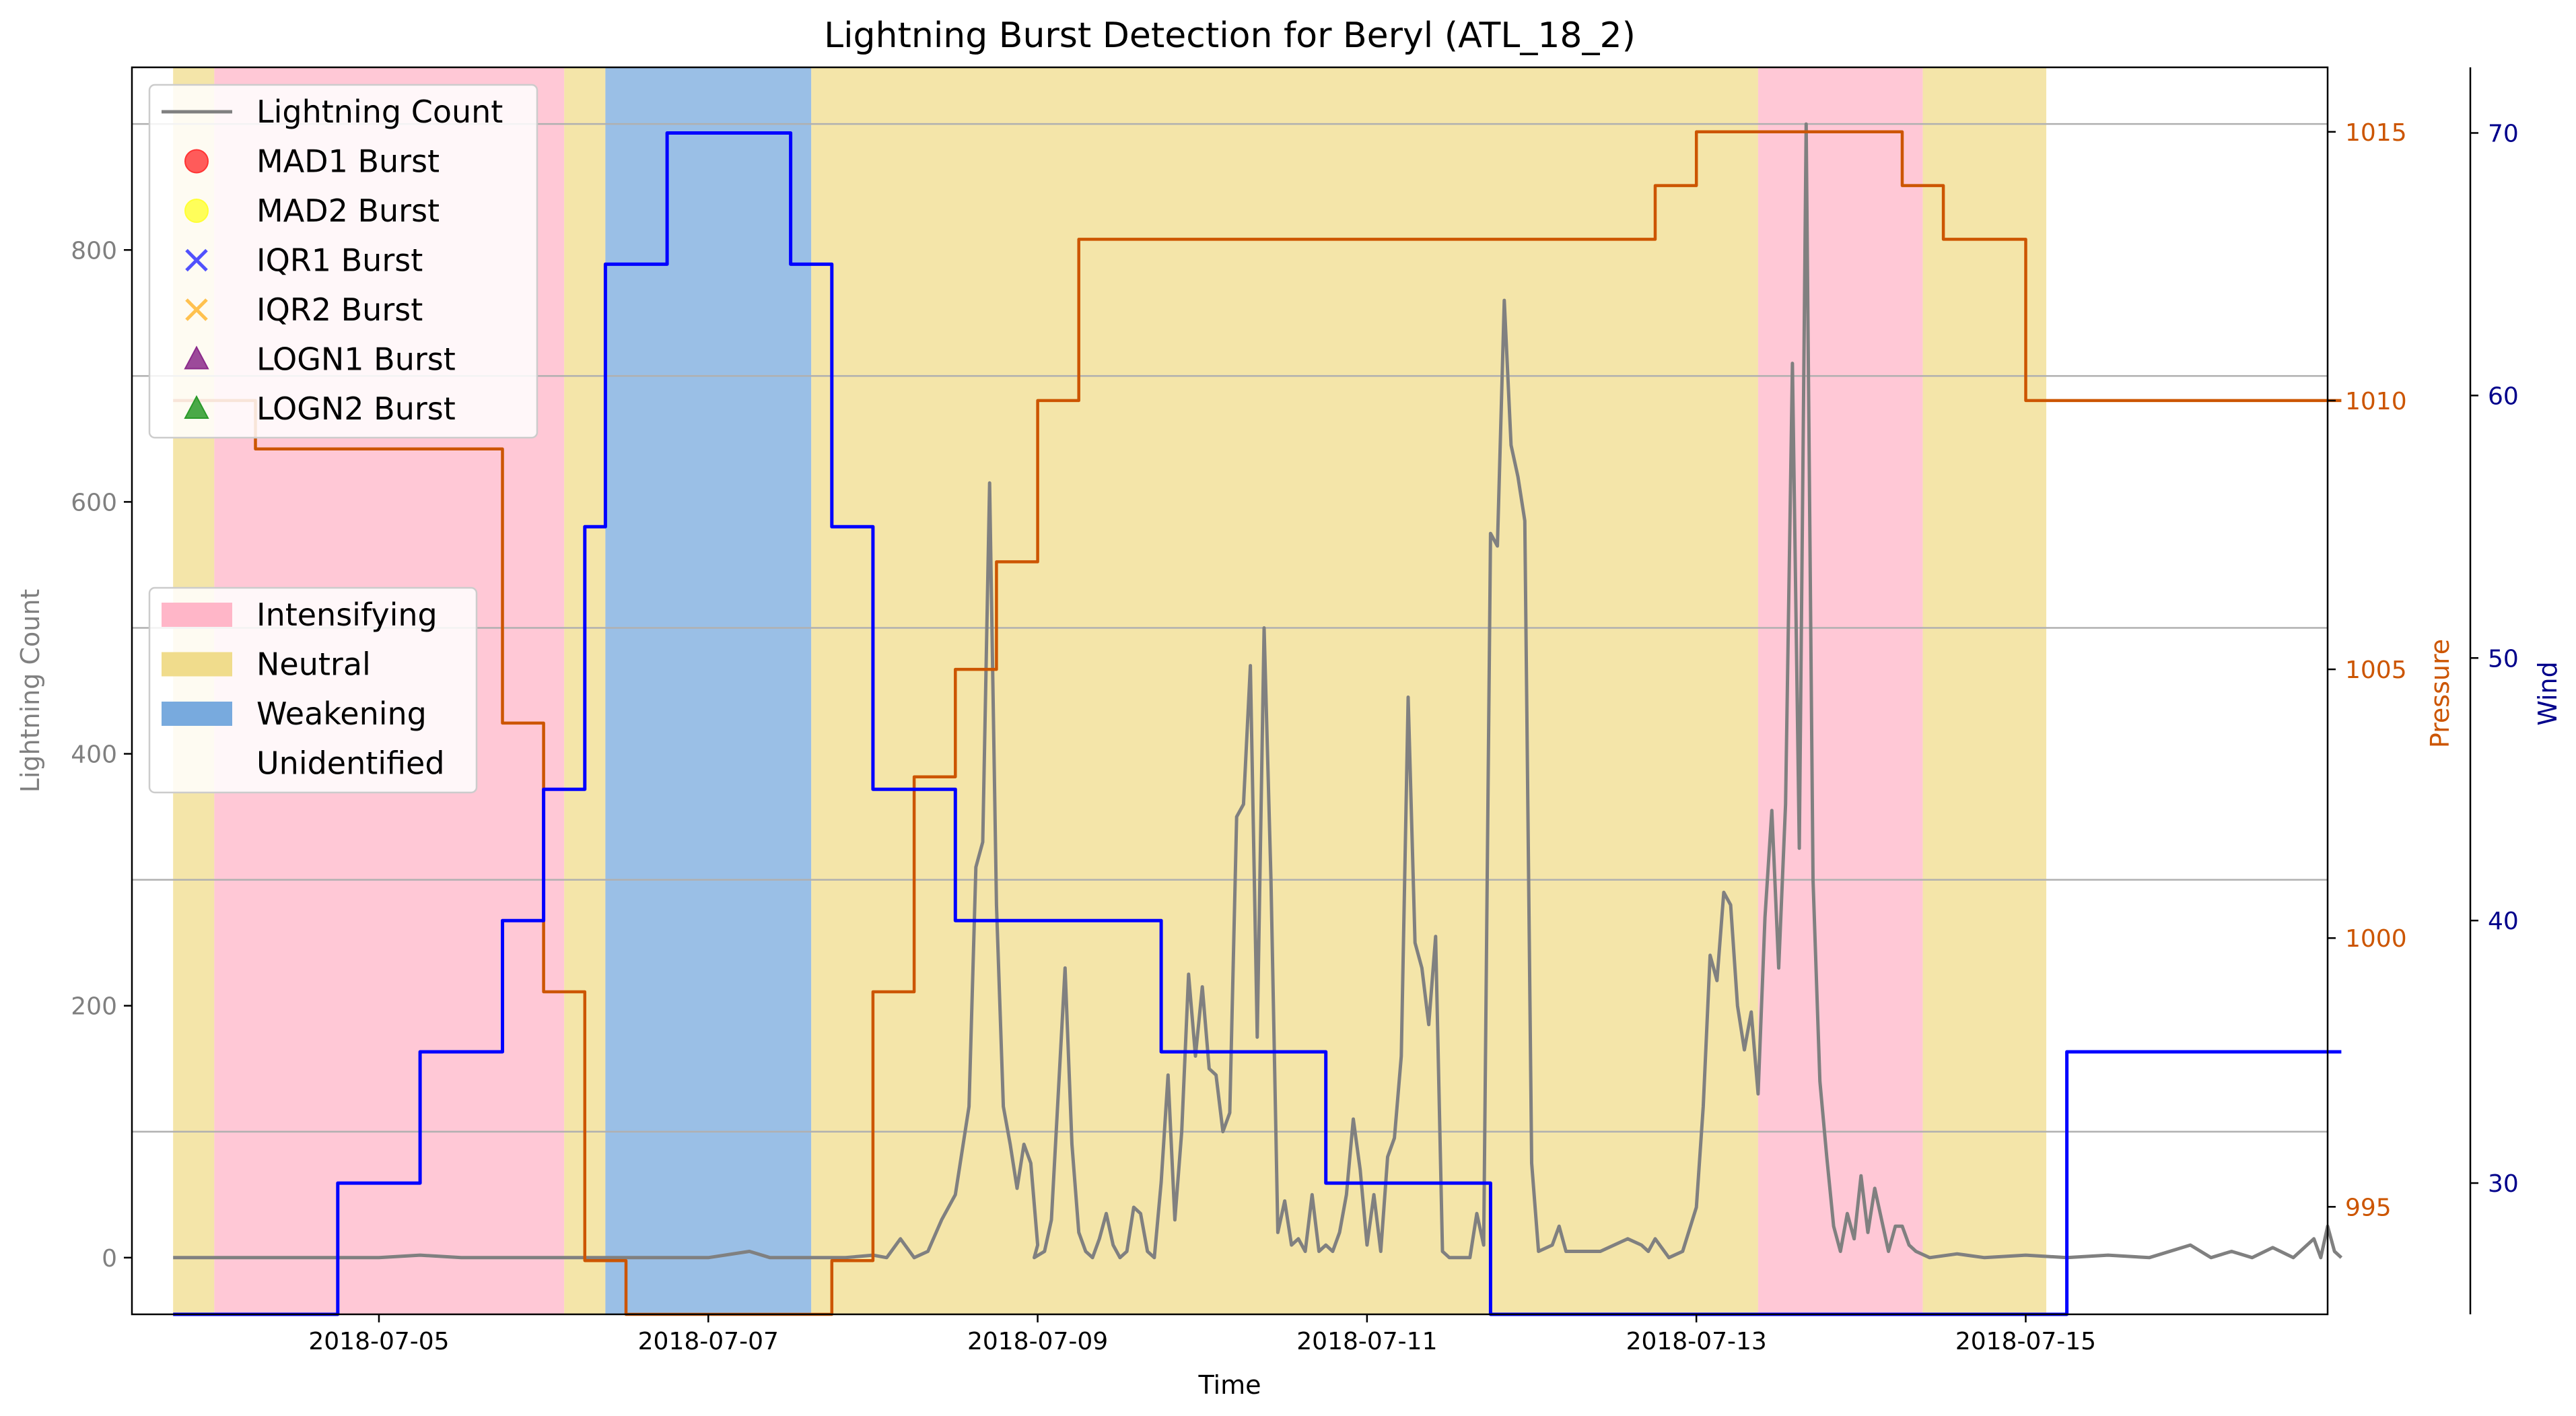  What do you see at coordinates (30, 691) in the screenshot?
I see `y-axis-title: Lightning Count` at bounding box center [30, 691].